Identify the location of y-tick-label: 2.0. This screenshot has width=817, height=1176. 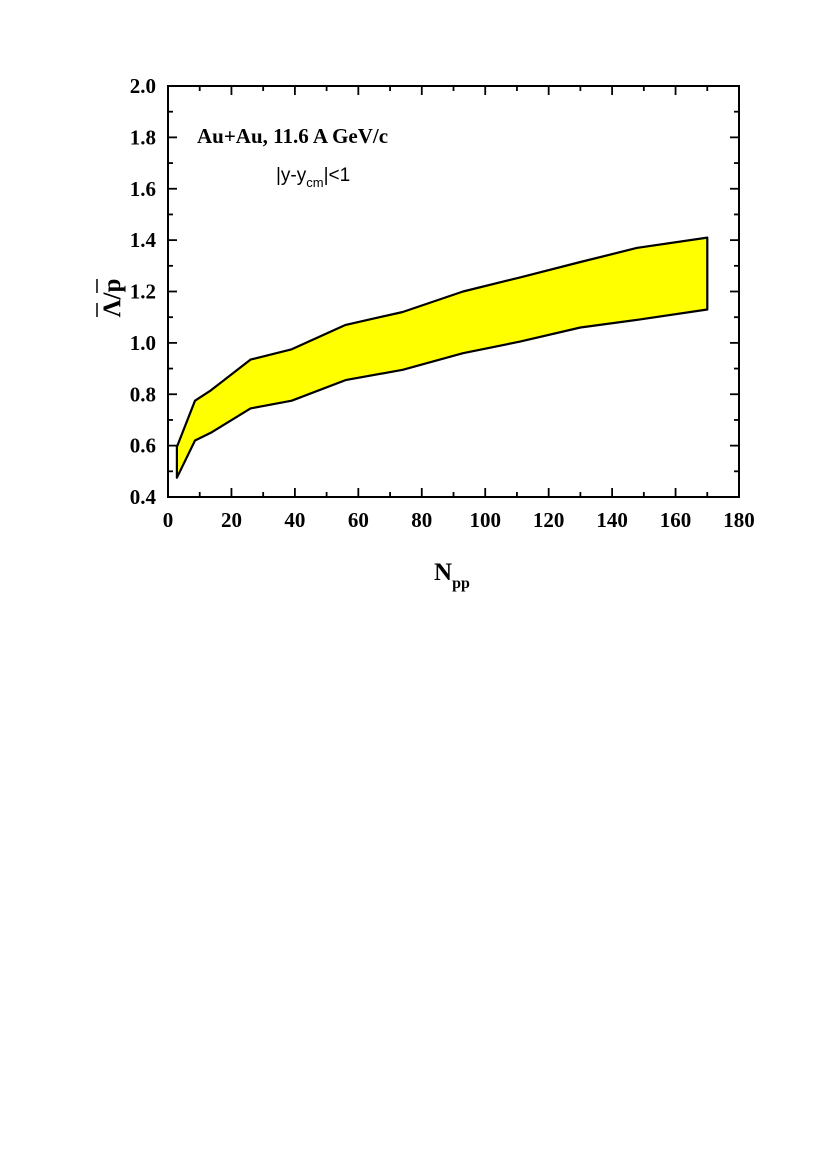
(143, 86).